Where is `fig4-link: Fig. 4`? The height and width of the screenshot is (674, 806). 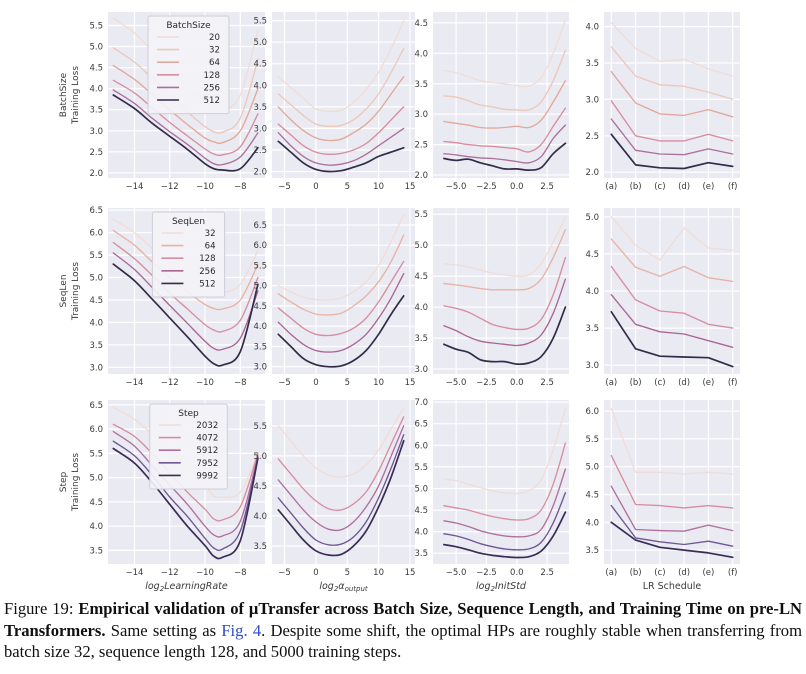
fig4-link: Fig. 4 is located at coordinates (241, 630).